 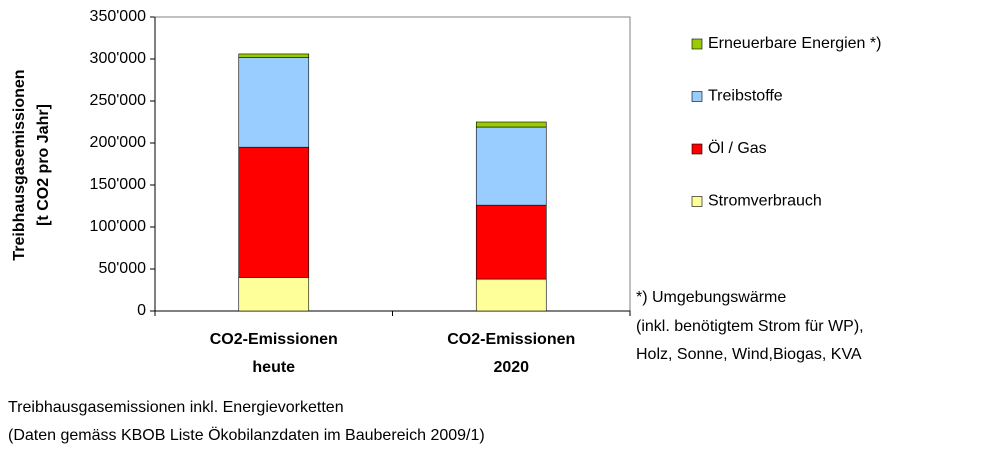 I want to click on y-tick-label: 250'000, so click(x=118, y=100).